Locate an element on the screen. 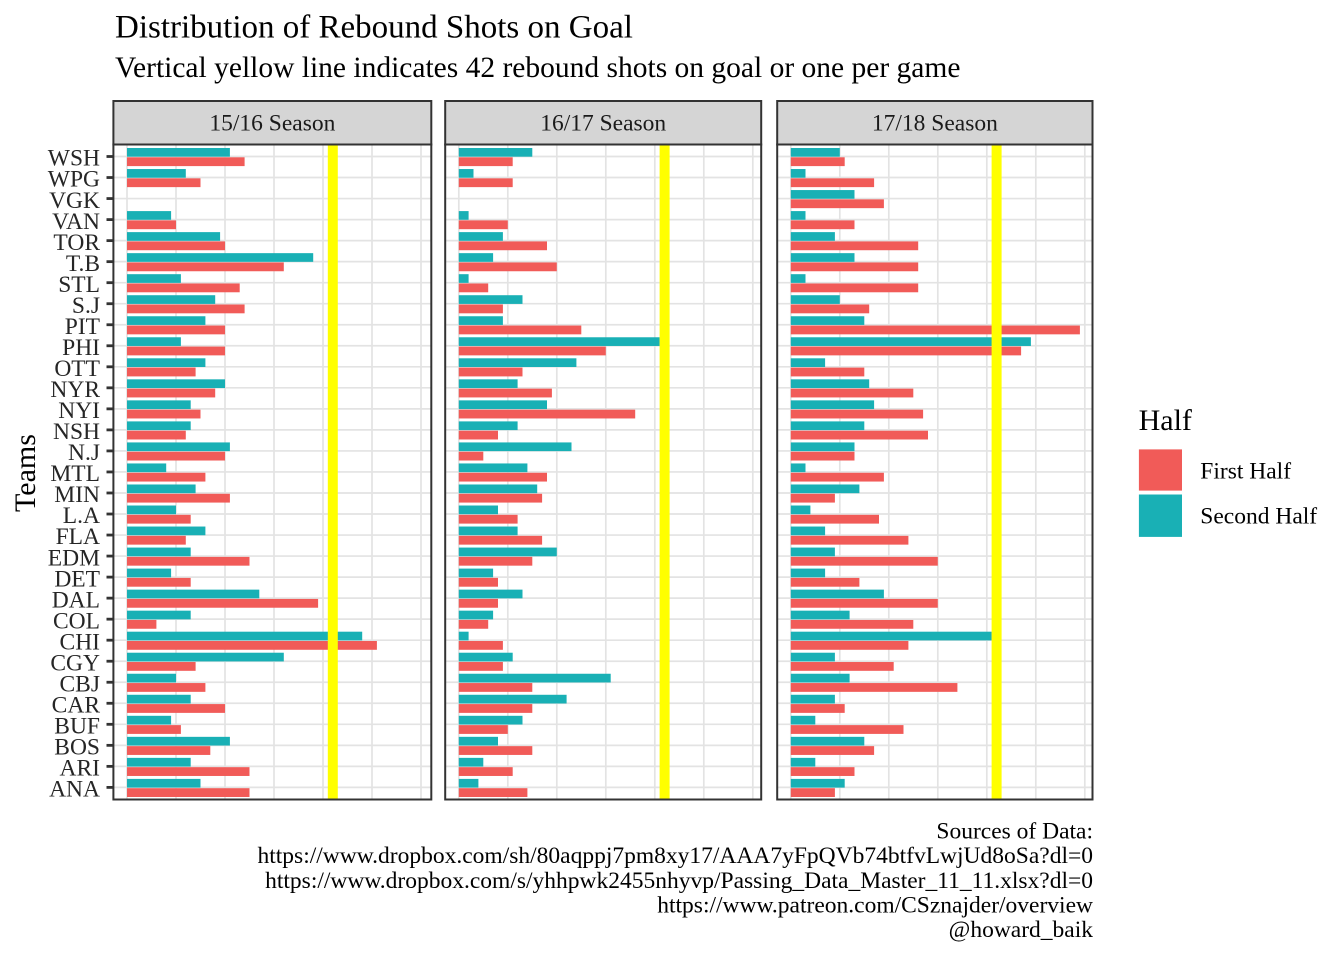  svg-text: PIT is located at coordinates (82, 327).